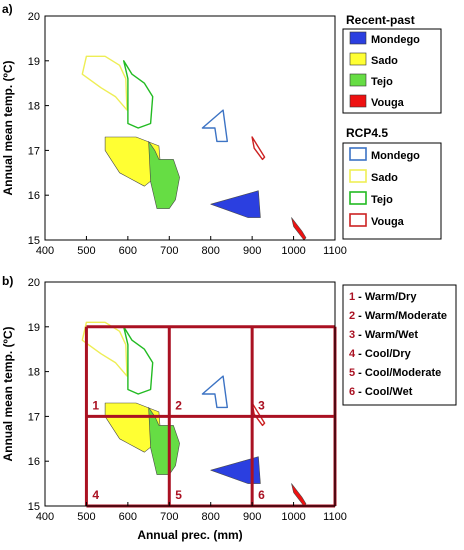 This screenshot has height=550, width=464. I want to click on legend-recent-past-entries: Mondego Sado Tejo Vouga, so click(384, 70).